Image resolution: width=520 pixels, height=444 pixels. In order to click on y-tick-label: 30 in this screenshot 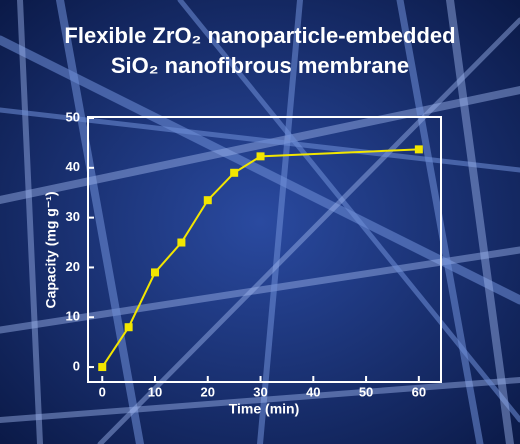, I will do `click(73, 216)`.